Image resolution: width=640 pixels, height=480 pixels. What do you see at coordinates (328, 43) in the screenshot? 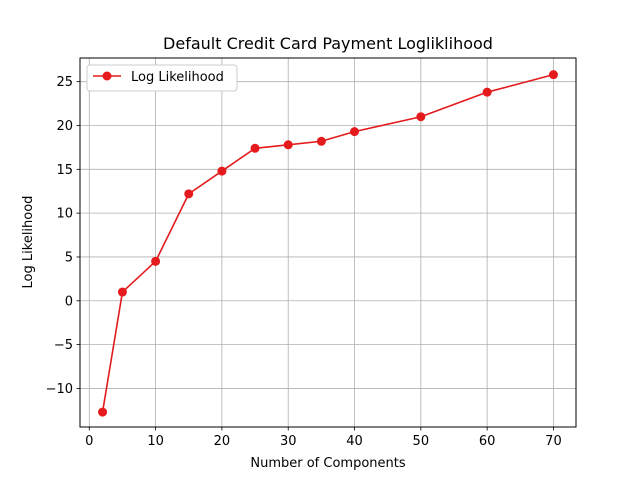
I see `chart-title: Default Credit Card Payment Logliklihood` at bounding box center [328, 43].